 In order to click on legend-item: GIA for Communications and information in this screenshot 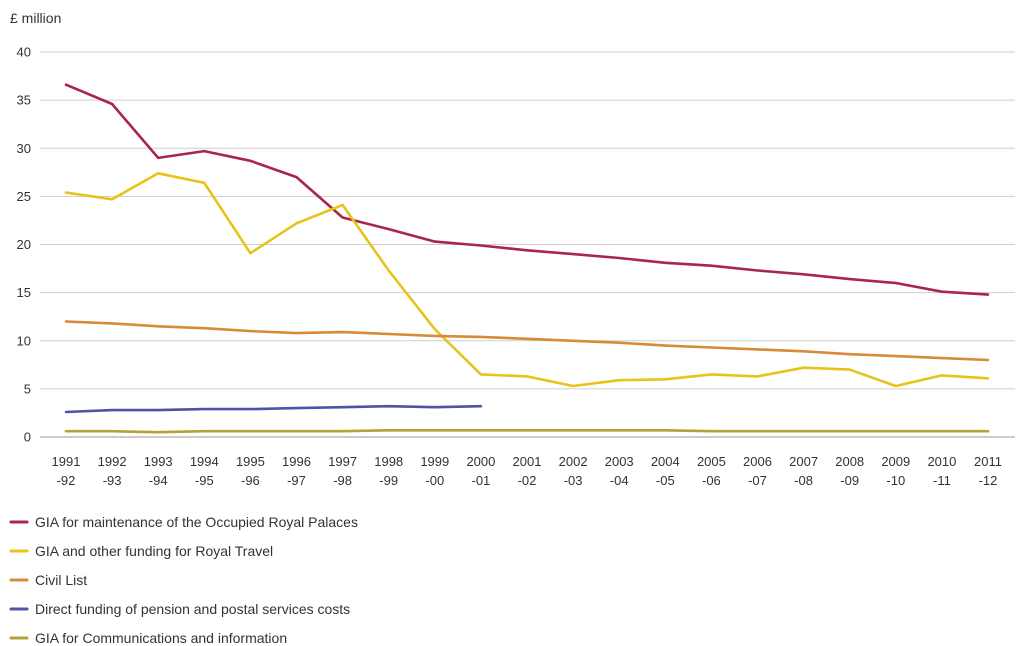, I will do `click(149, 638)`.